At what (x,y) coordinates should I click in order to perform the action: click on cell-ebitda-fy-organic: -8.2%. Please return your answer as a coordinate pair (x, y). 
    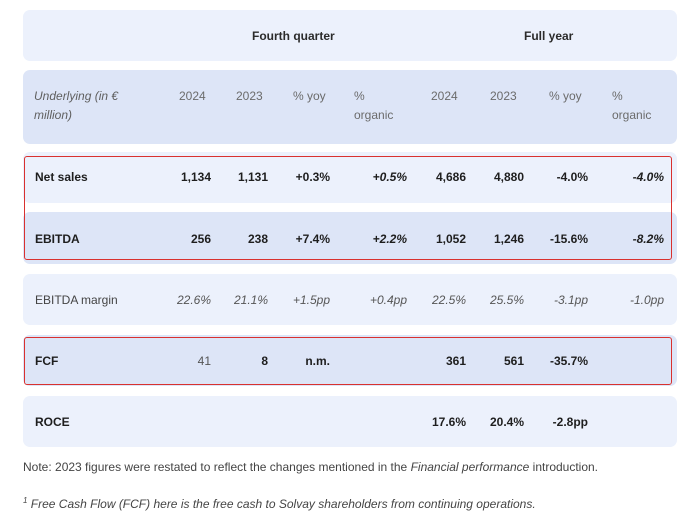
    Looking at the image, I should click on (648, 239).